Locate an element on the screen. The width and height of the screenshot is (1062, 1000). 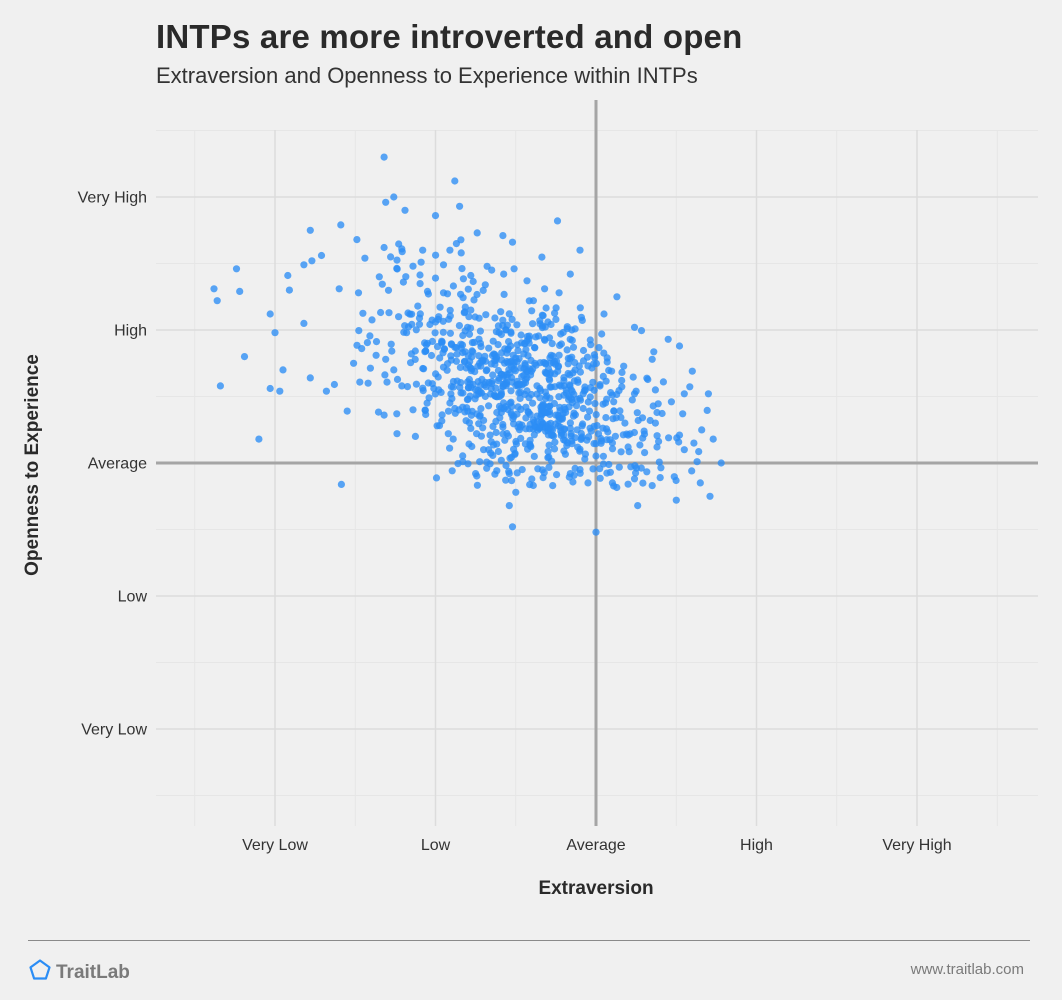
site-url: www.traitlab.com is located at coordinates (967, 969).